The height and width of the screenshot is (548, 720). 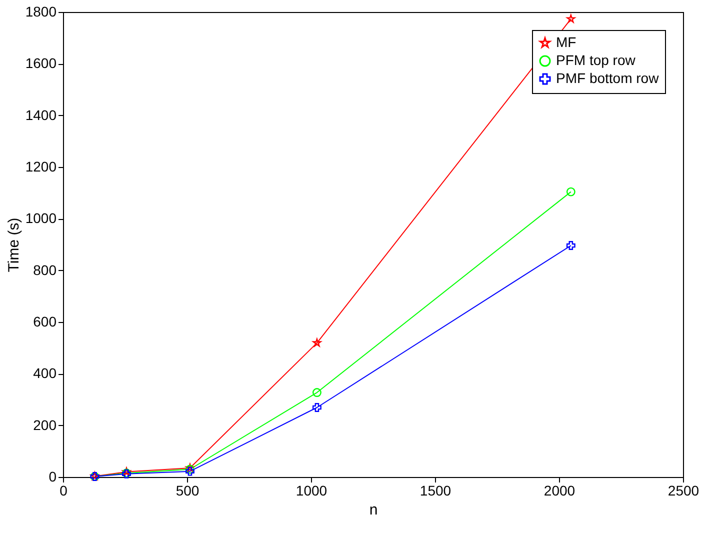 I want to click on y-tick-label: 200, so click(x=45, y=424).